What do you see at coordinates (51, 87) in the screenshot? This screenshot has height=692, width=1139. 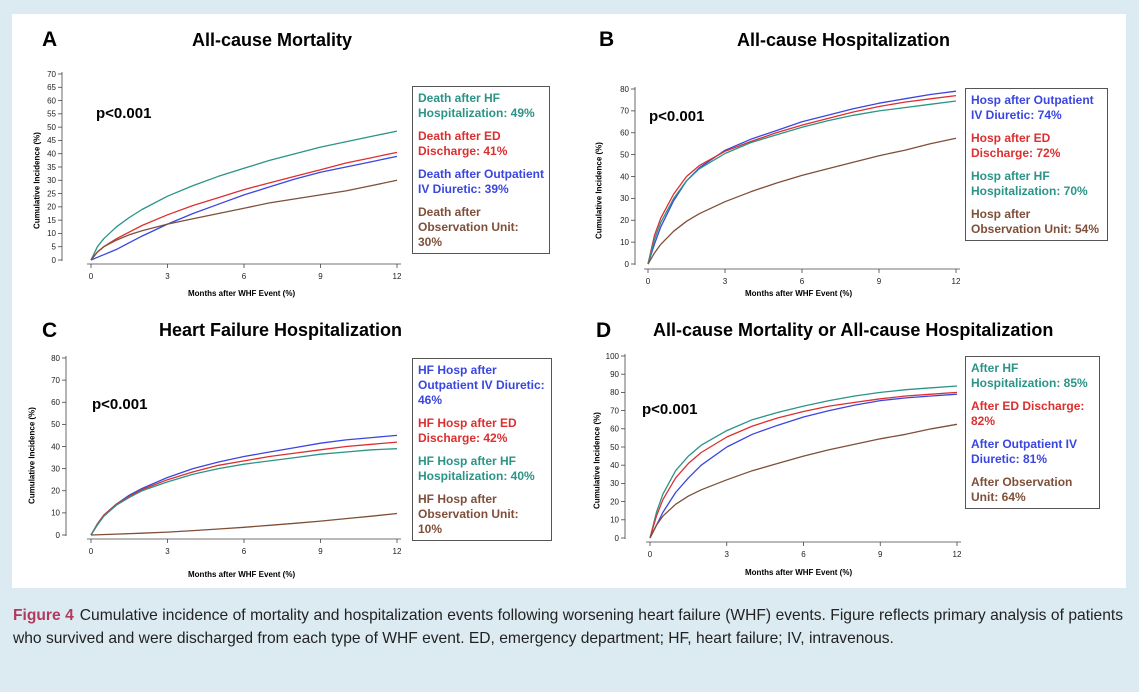 I see `y-tick-label: 65` at bounding box center [51, 87].